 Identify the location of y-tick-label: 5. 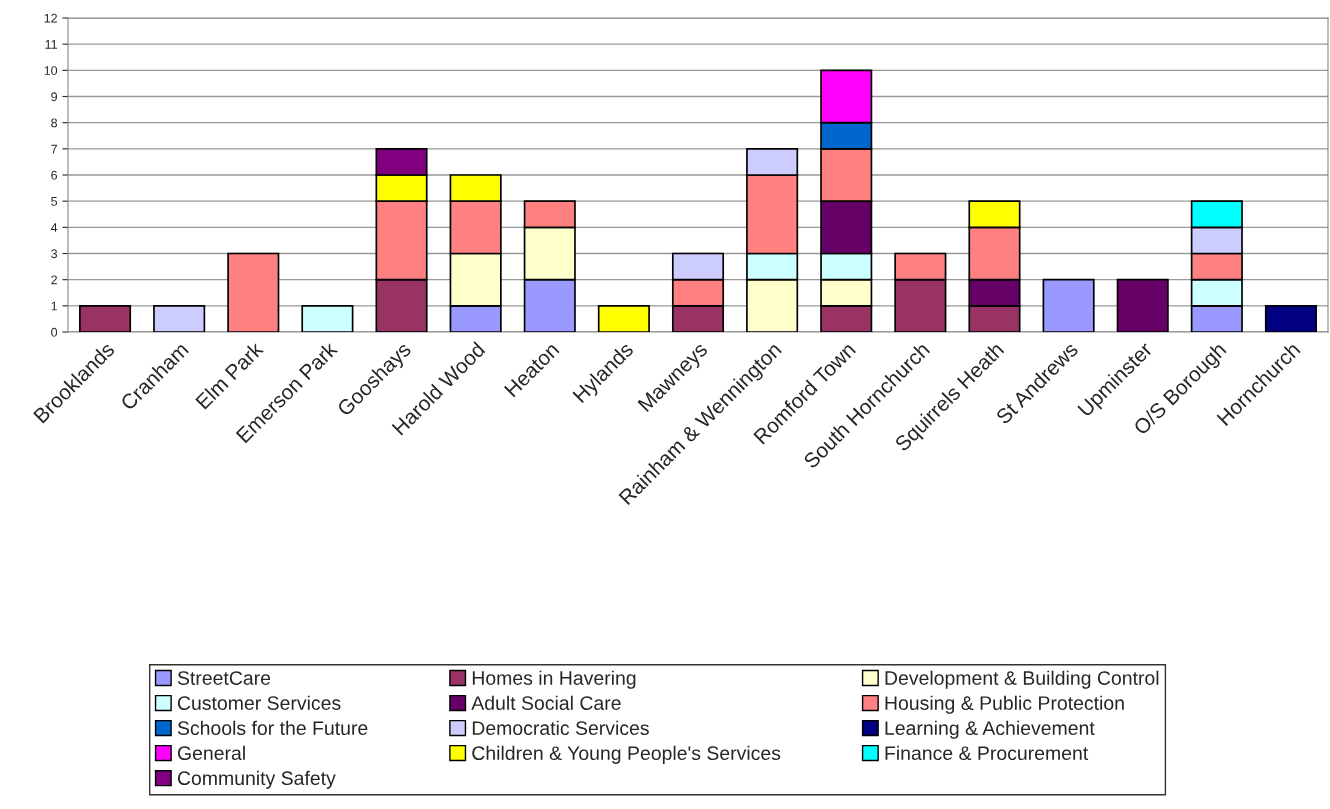
(54, 201).